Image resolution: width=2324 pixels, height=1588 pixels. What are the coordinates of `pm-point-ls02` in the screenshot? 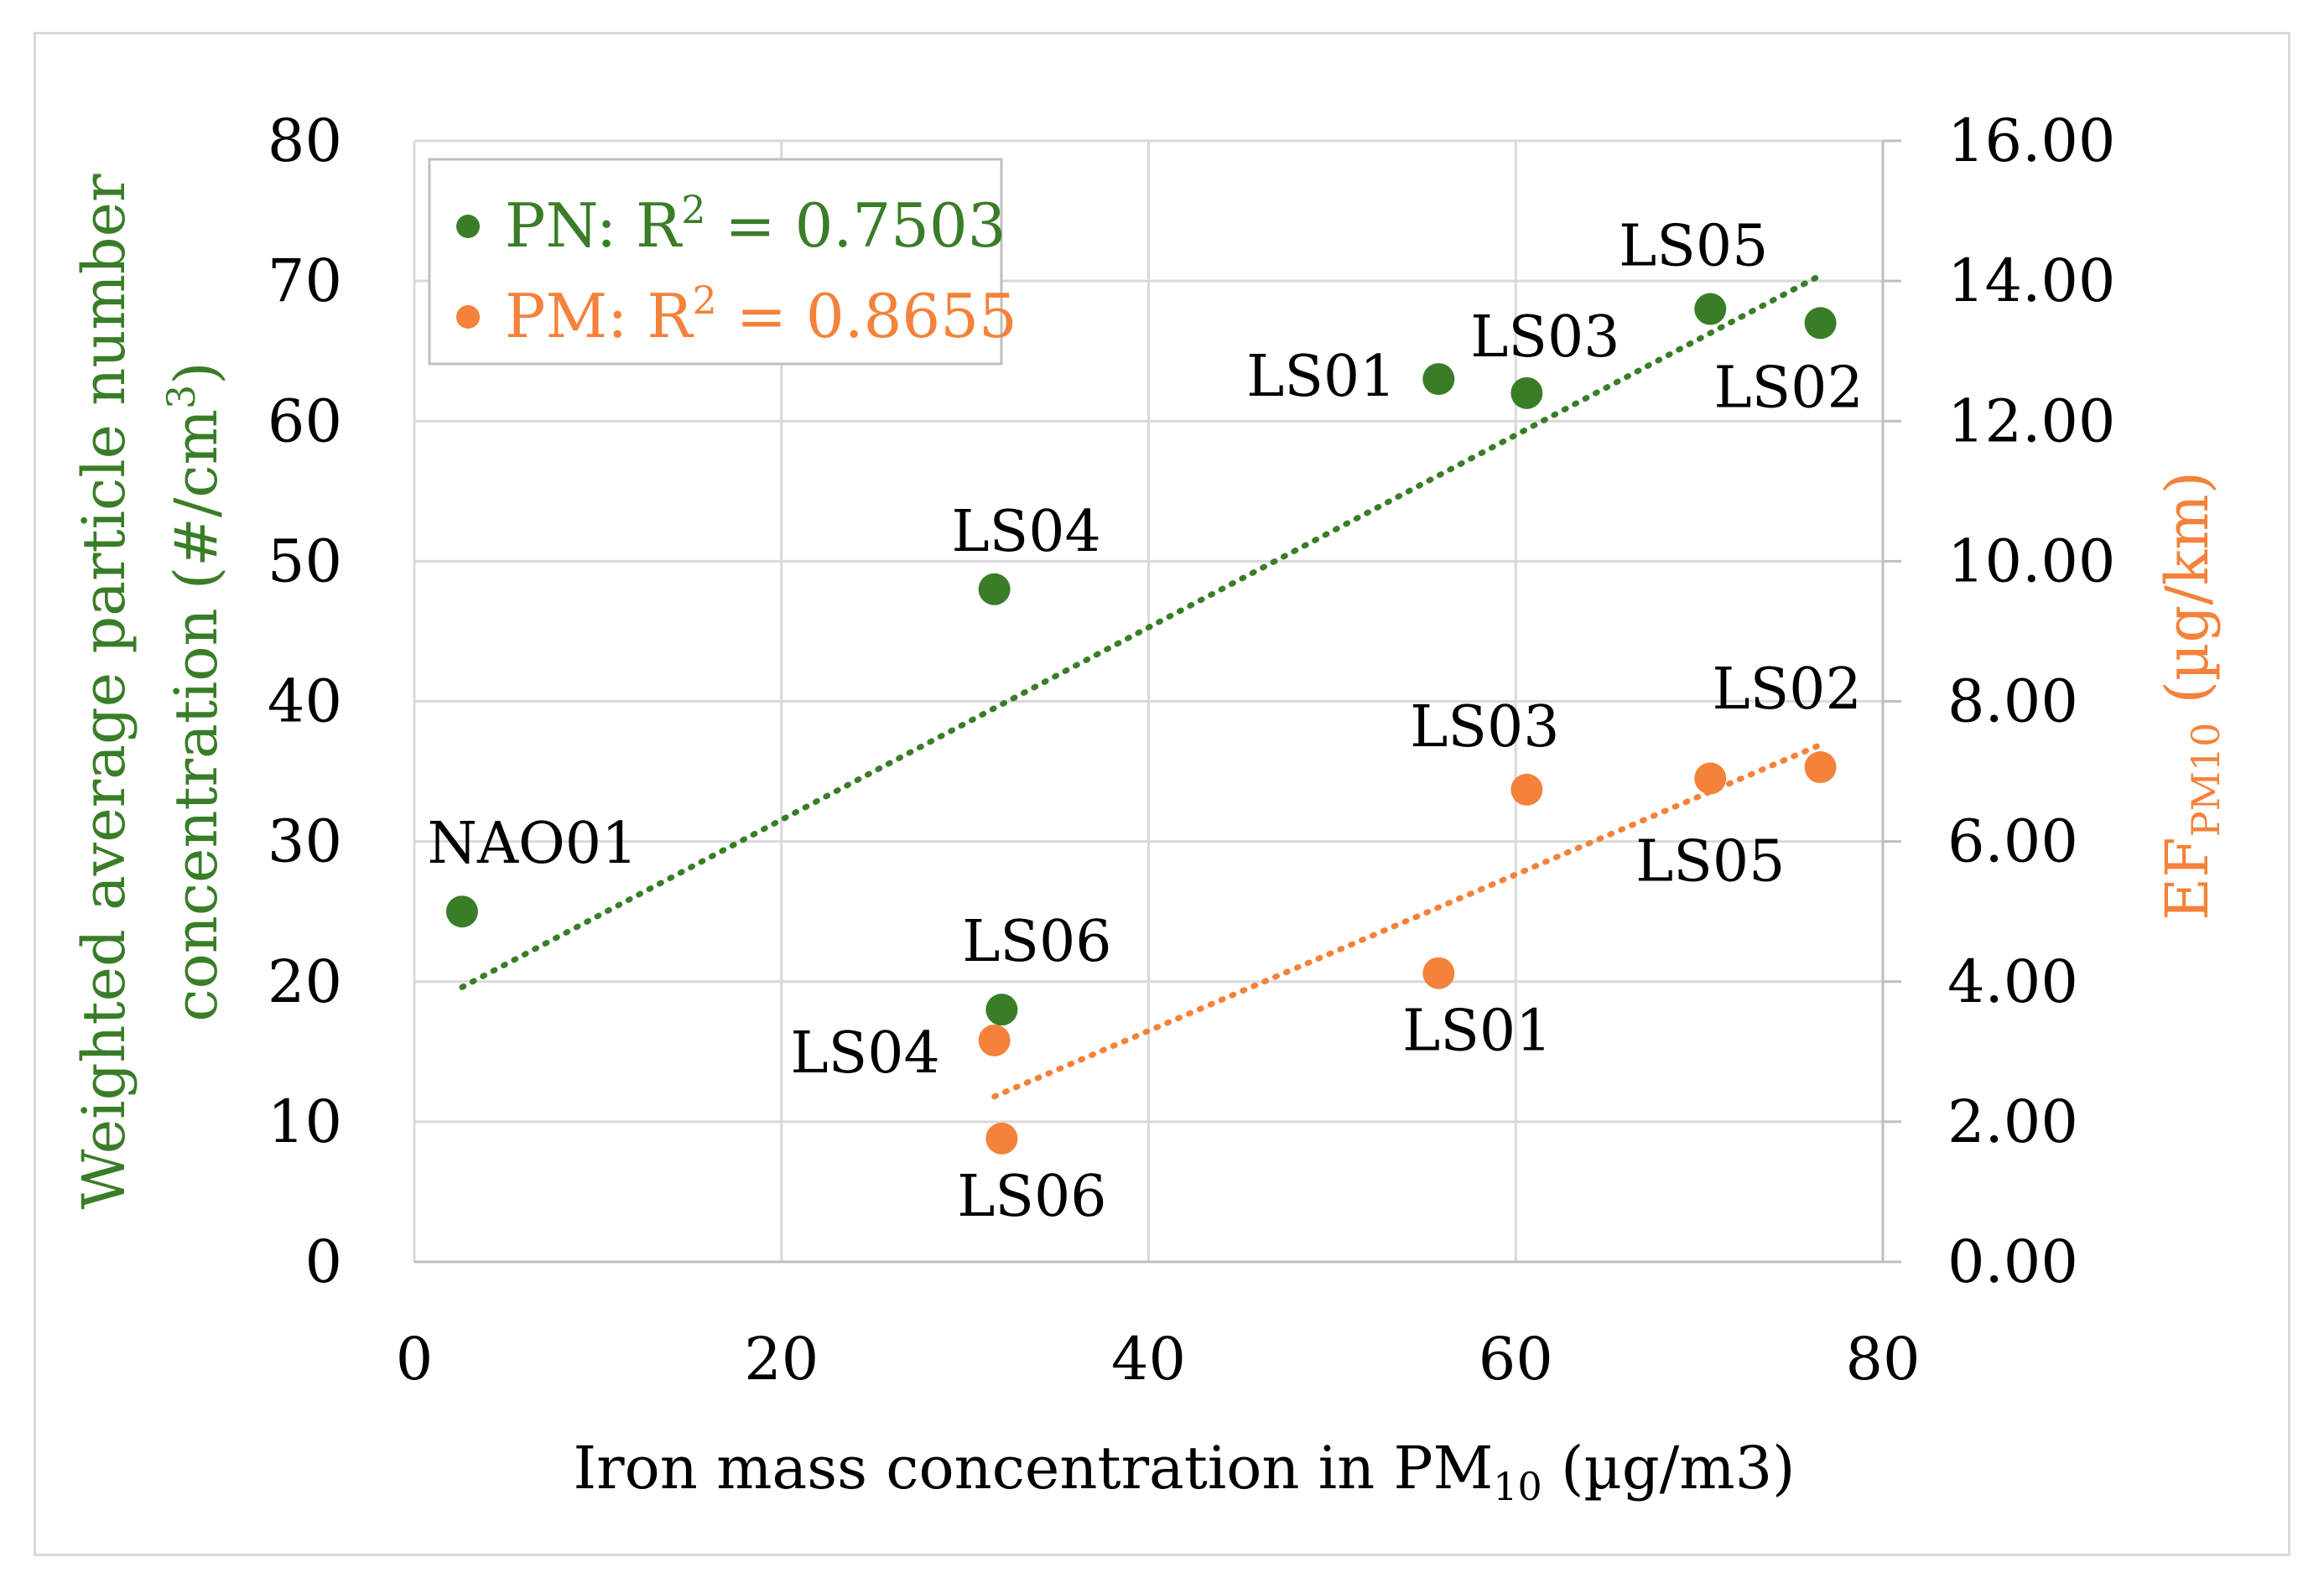 It's located at (1820, 767).